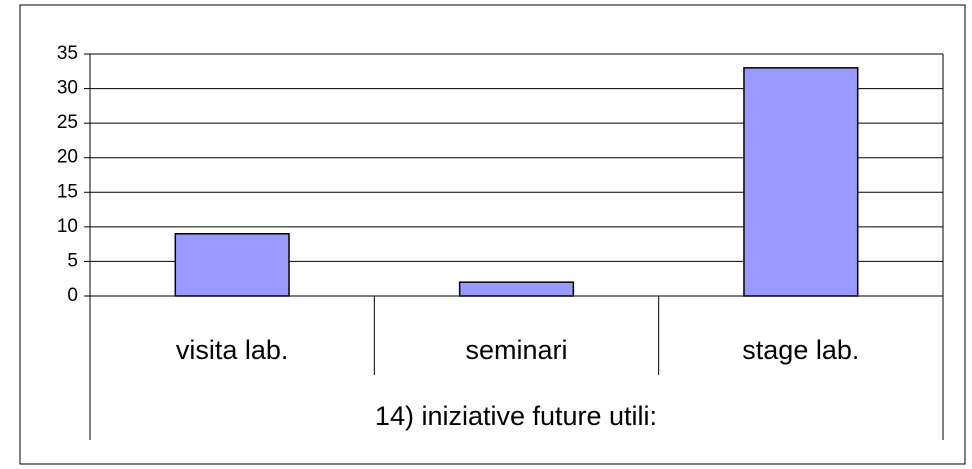  What do you see at coordinates (67, 122) in the screenshot?
I see `y-tick-label: 25` at bounding box center [67, 122].